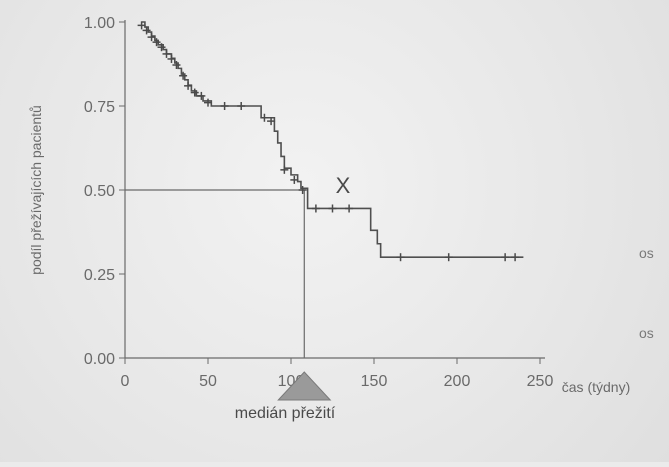 This screenshot has height=467, width=669. I want to click on x-tick-label: 250, so click(540, 381).